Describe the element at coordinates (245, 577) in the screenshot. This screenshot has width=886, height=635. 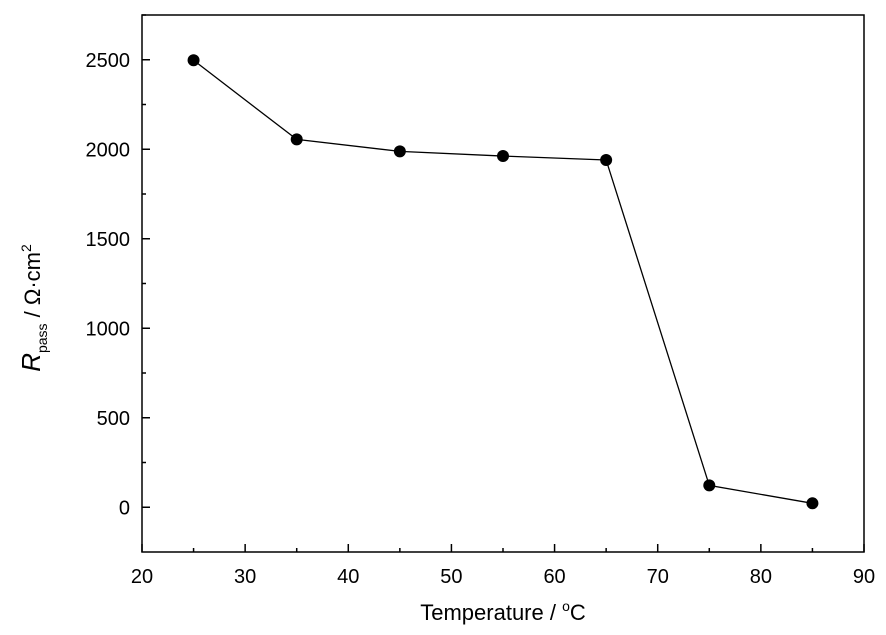
I see `x-tick-label: 30` at that location.